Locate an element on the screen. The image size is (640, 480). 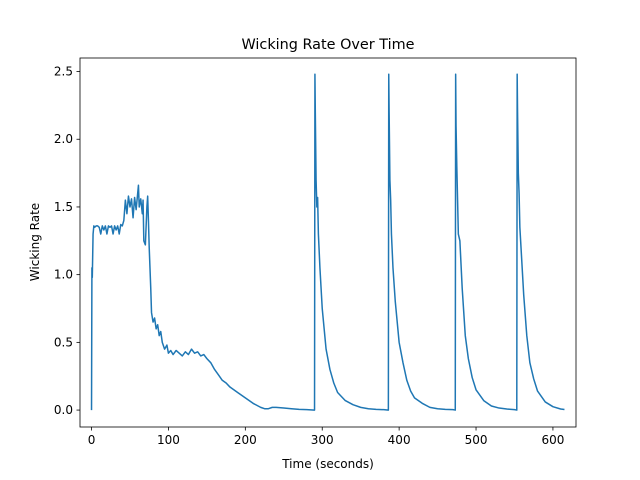
x-tick-label: 500 is located at coordinates (476, 440).